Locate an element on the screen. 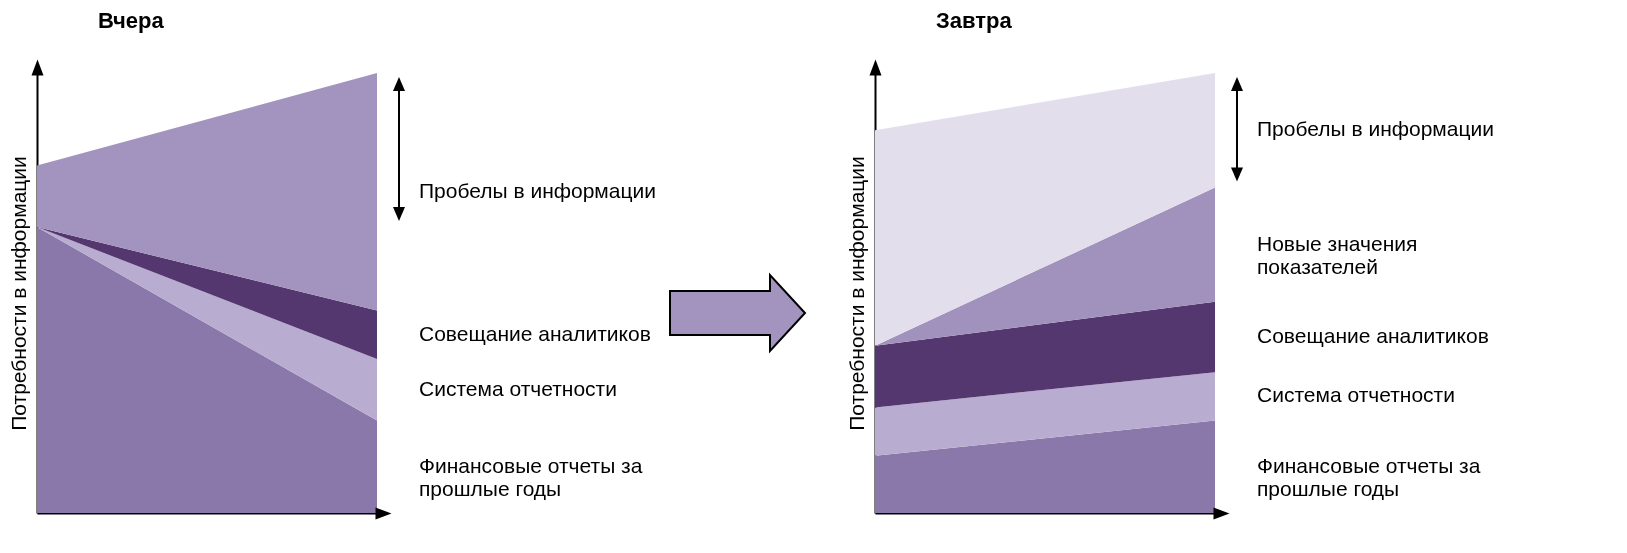  chart-title: Завтра is located at coordinates (974, 20).